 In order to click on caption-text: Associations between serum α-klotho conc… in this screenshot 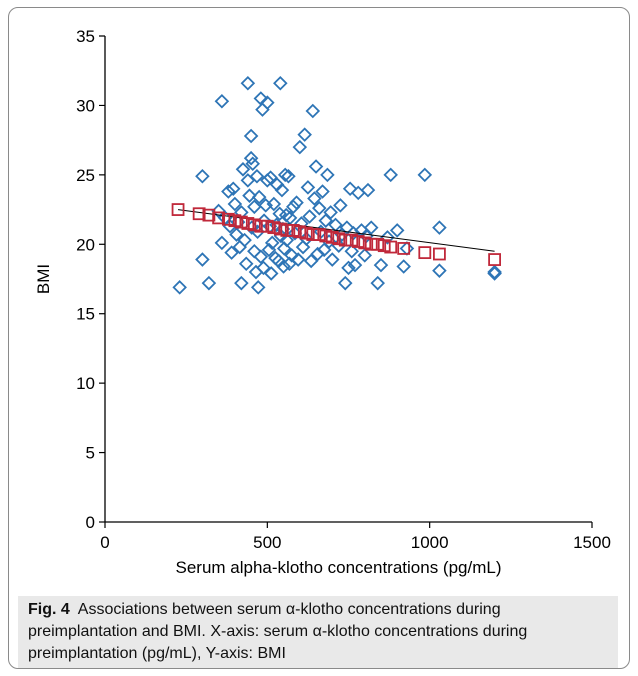, I will do `click(278, 631)`.